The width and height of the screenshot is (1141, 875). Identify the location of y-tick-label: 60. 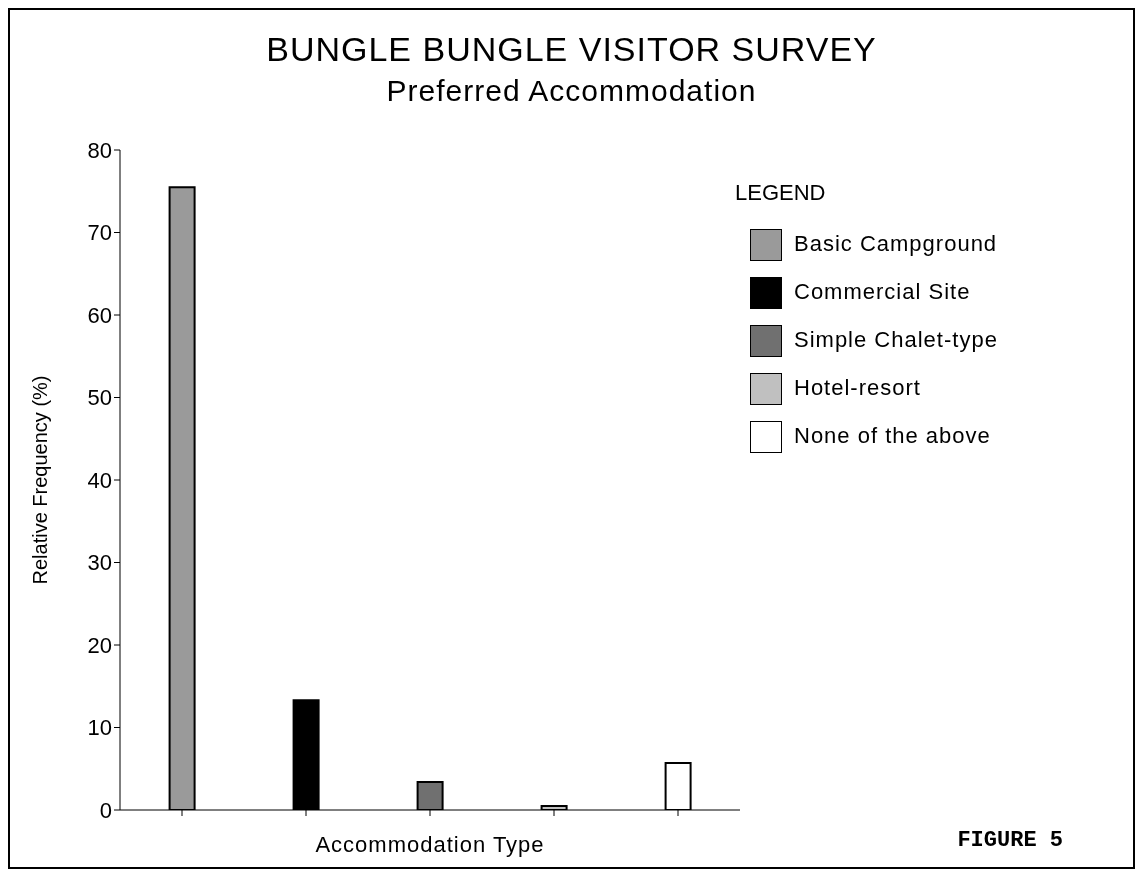
(99, 315).